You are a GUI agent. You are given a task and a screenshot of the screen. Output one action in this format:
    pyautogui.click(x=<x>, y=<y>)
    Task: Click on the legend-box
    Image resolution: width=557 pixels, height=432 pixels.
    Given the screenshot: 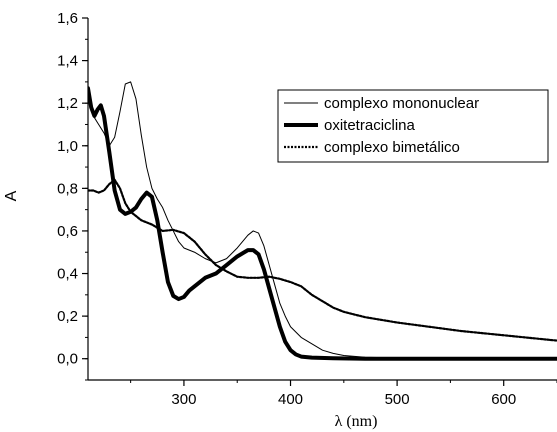 What is the action you would take?
    pyautogui.click(x=413, y=126)
    